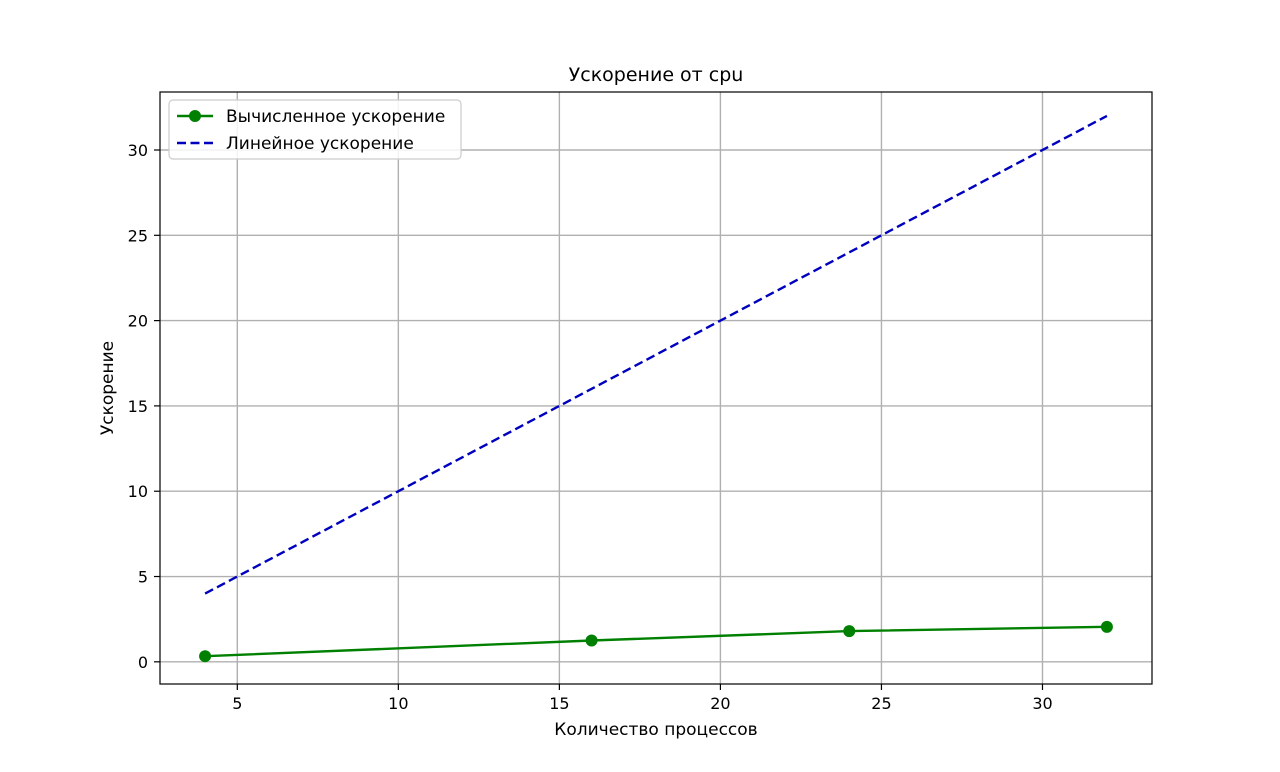 The width and height of the screenshot is (1280, 772). Describe the element at coordinates (881, 703) in the screenshot. I see `x-tick-label: 25` at that location.